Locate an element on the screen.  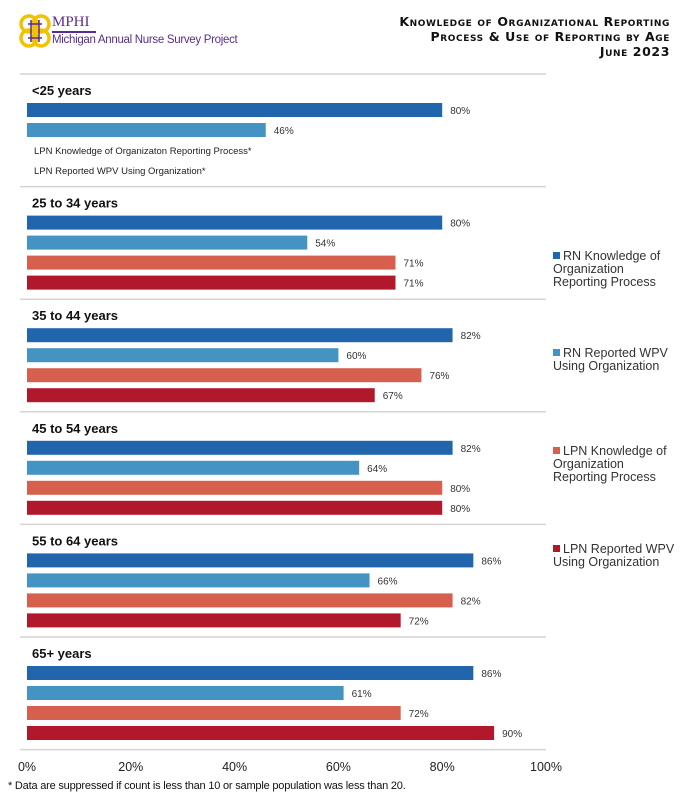
data-label: 90% is located at coordinates (512, 734).